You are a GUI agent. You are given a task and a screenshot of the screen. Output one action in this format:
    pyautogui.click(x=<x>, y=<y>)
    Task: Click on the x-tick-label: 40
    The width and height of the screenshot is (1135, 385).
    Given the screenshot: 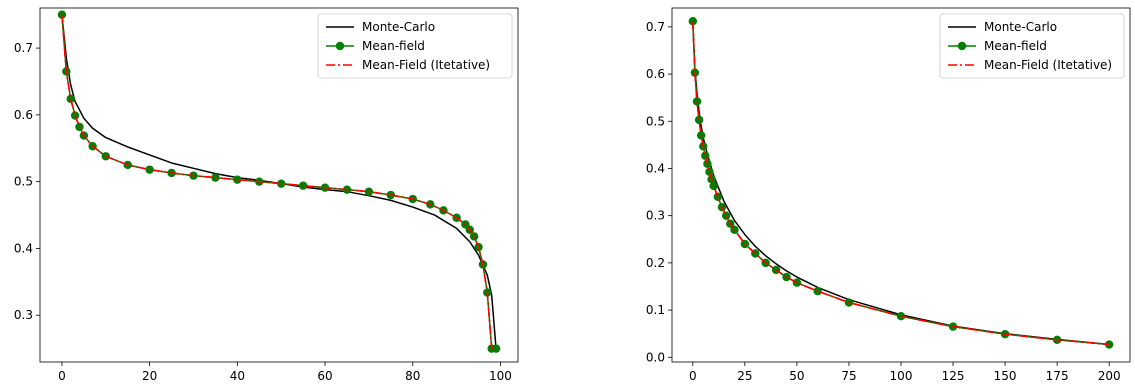 What is the action you would take?
    pyautogui.click(x=237, y=376)
    